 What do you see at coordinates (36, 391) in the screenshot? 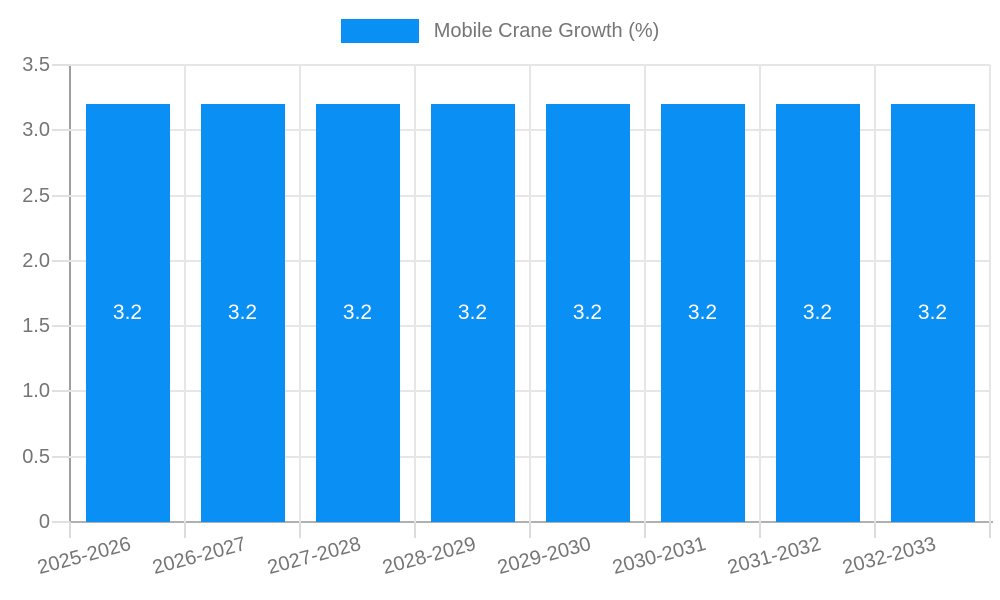
I see `y-axis-tick-label: 1.0` at bounding box center [36, 391].